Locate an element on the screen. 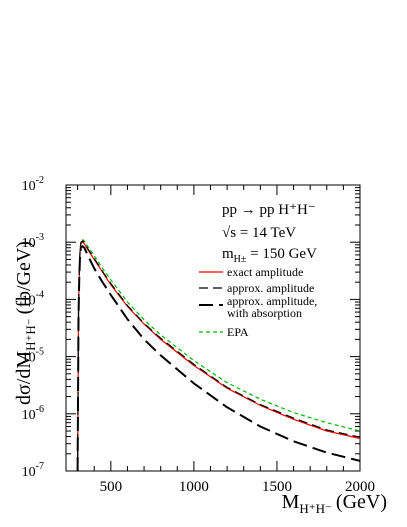 The image size is (407, 527). mass-annotation-symbol: m is located at coordinates (228, 254).